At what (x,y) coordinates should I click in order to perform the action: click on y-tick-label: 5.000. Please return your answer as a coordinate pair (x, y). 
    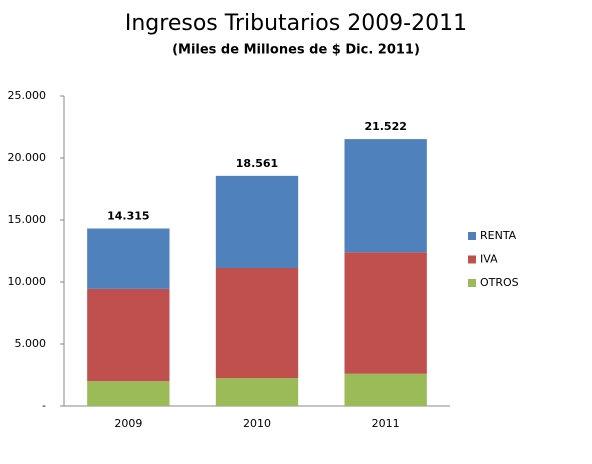
    Looking at the image, I should click on (31, 343).